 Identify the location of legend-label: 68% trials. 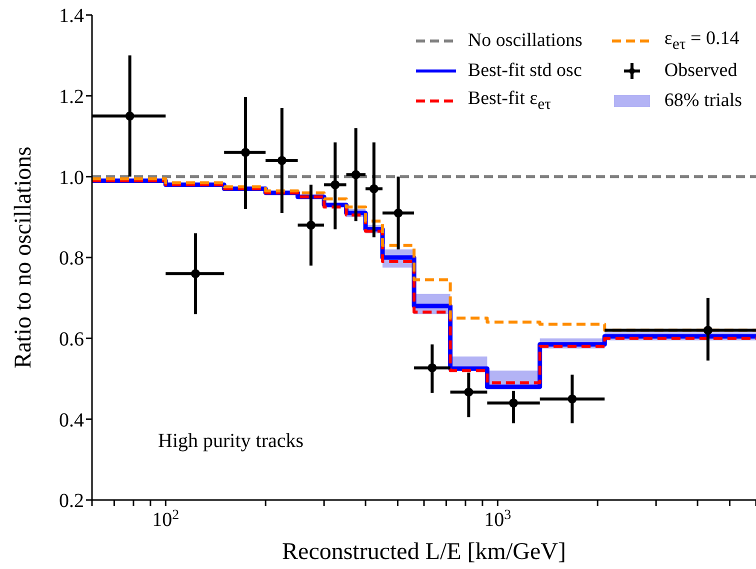
(703, 101).